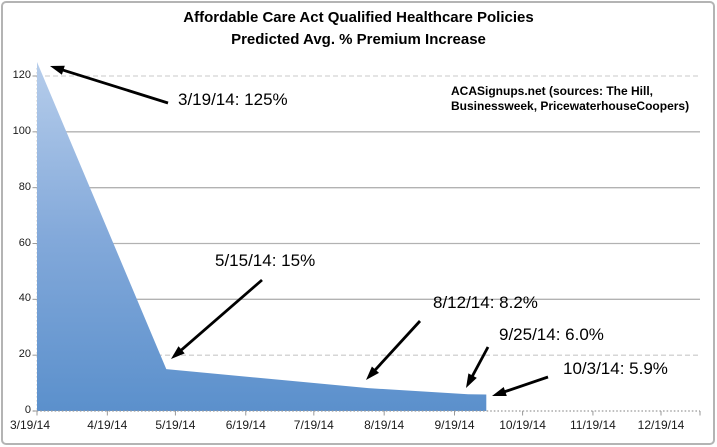 The height and width of the screenshot is (447, 717). What do you see at coordinates (615, 368) in the screenshot?
I see `data-point-annotation: 10/3/14: 5.9%` at bounding box center [615, 368].